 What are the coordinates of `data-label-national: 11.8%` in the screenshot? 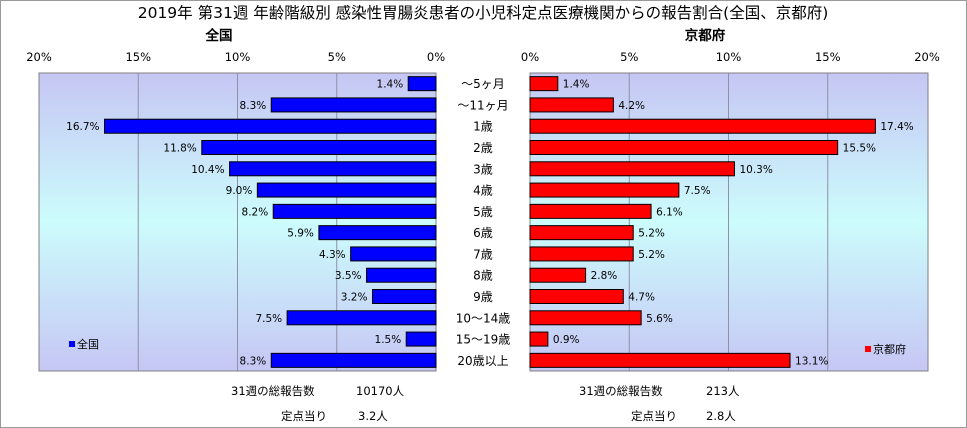 It's located at (179, 149).